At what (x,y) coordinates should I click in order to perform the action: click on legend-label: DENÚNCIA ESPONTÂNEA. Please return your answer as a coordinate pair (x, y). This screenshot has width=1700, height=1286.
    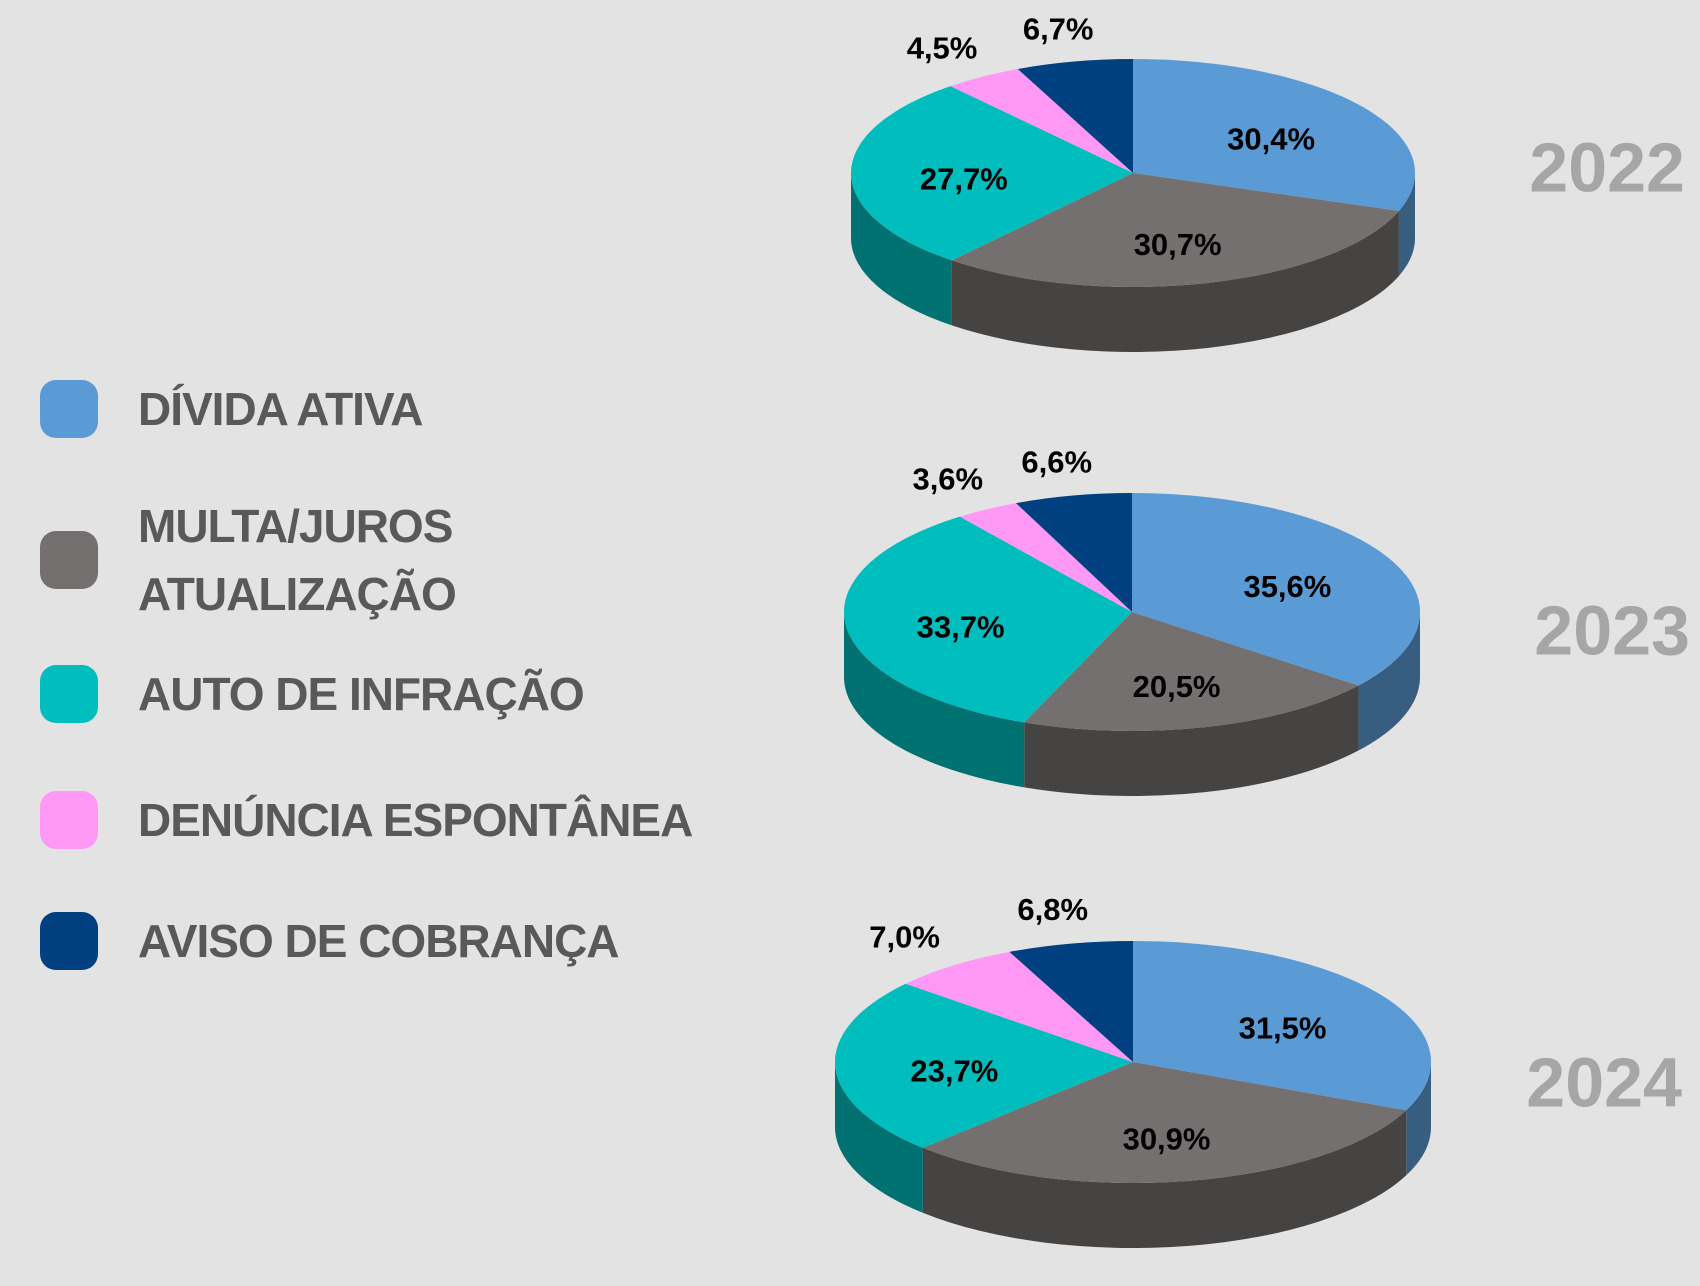
    Looking at the image, I should click on (415, 820).